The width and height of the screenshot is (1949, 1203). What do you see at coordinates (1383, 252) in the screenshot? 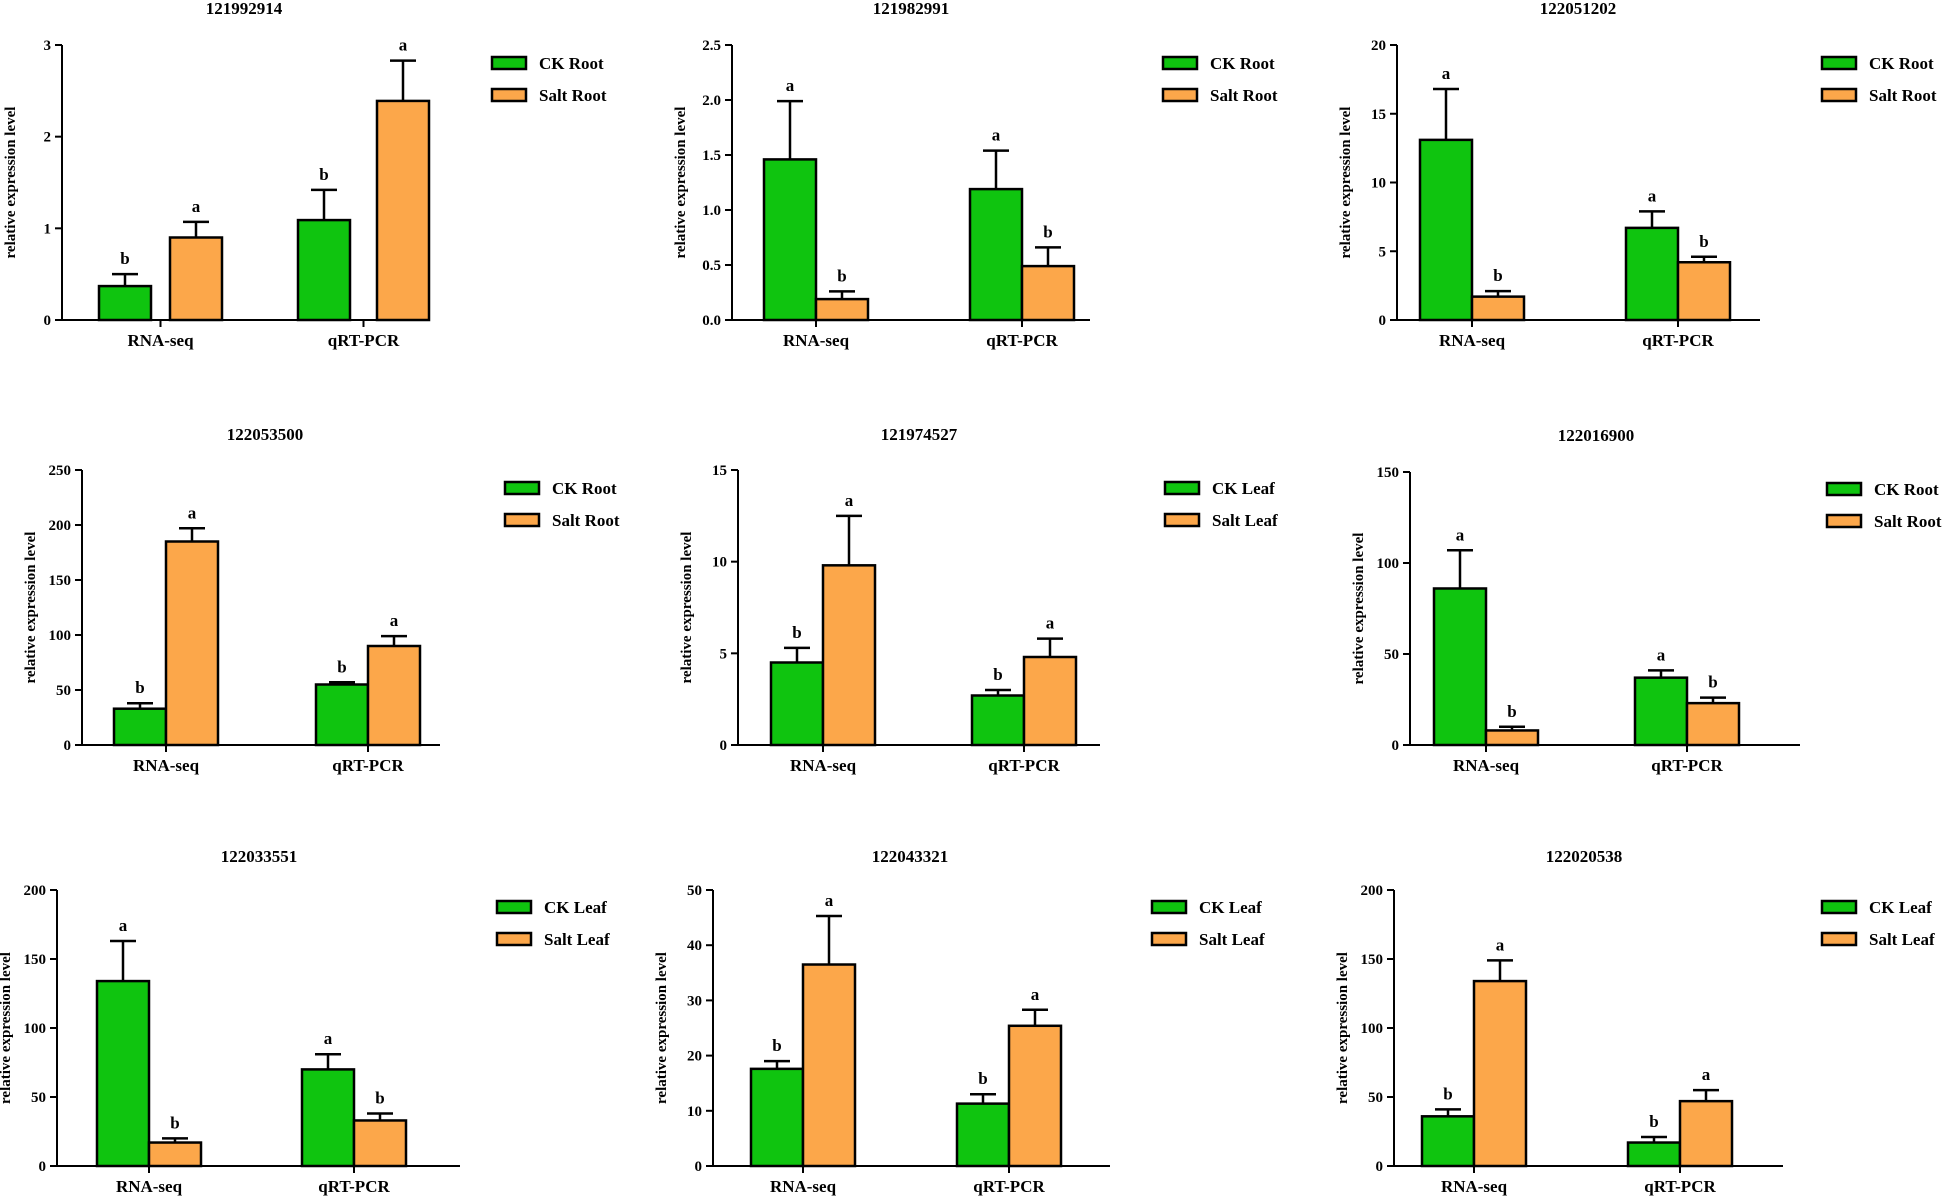
I see `y-tick-label: 5` at bounding box center [1383, 252].